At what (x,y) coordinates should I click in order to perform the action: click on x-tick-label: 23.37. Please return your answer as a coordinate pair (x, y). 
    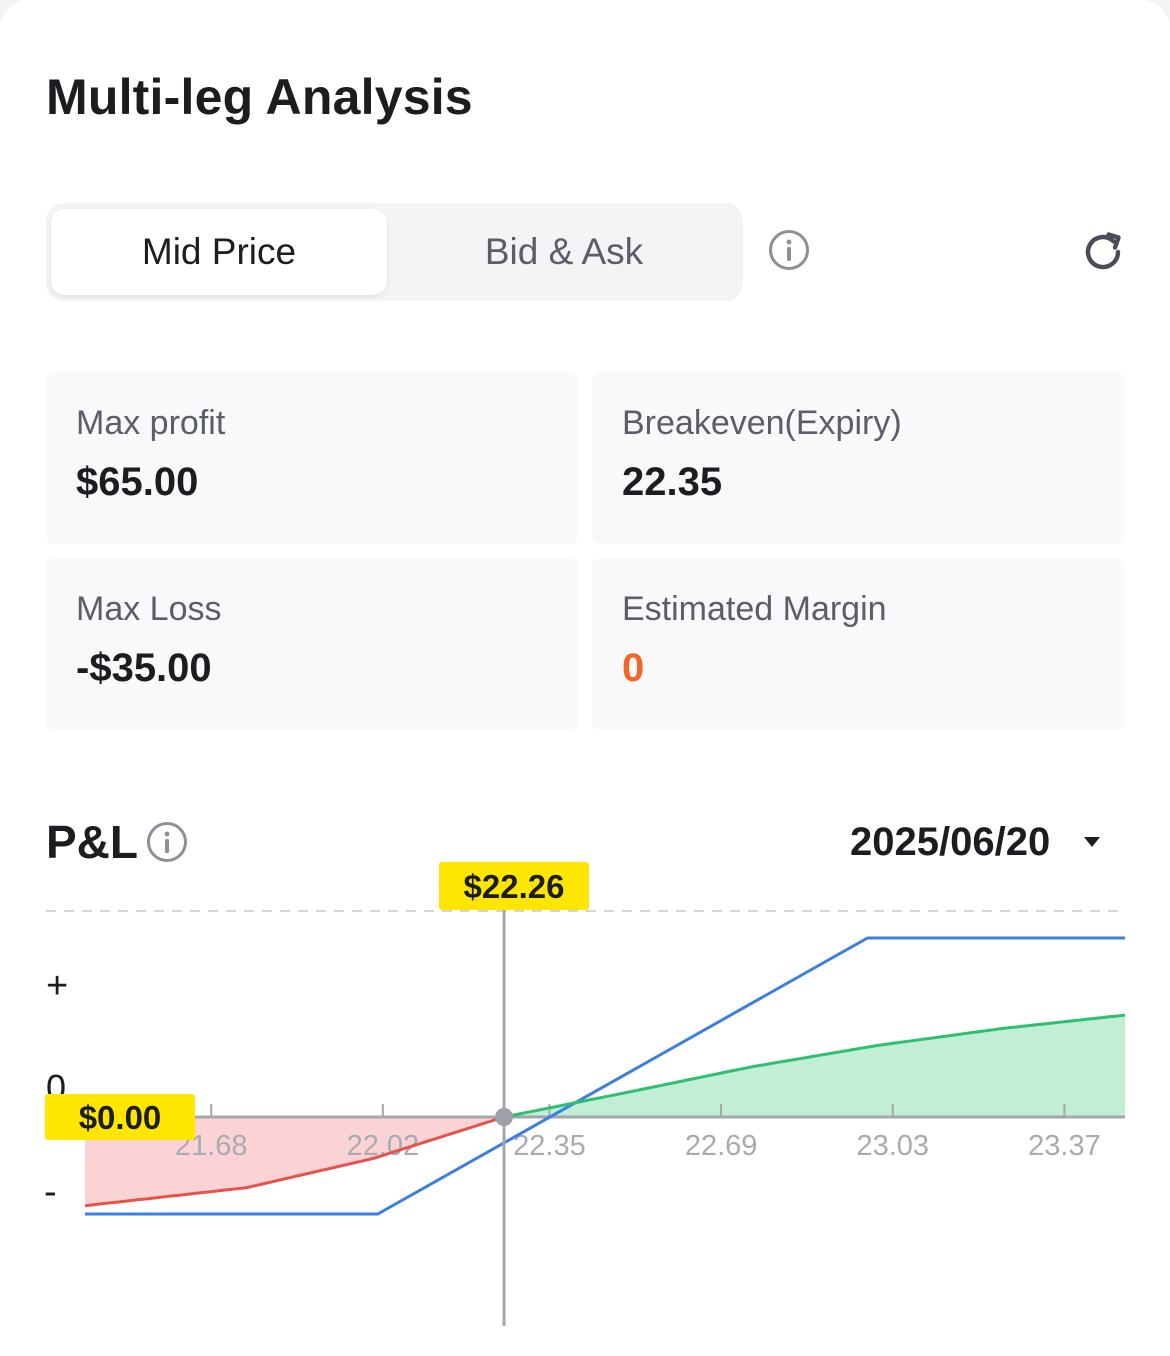
    Looking at the image, I should click on (1064, 1146).